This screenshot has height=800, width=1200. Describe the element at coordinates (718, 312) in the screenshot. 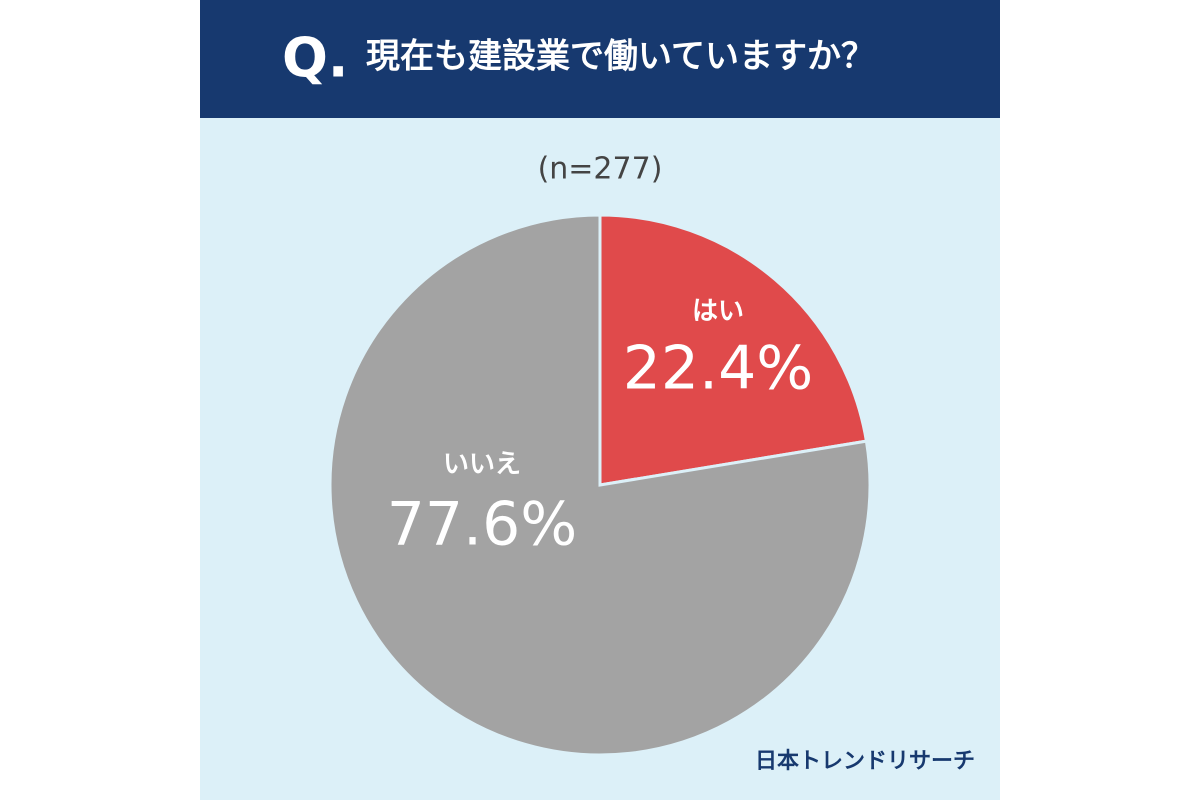

I see `slice-label: はい` at that location.